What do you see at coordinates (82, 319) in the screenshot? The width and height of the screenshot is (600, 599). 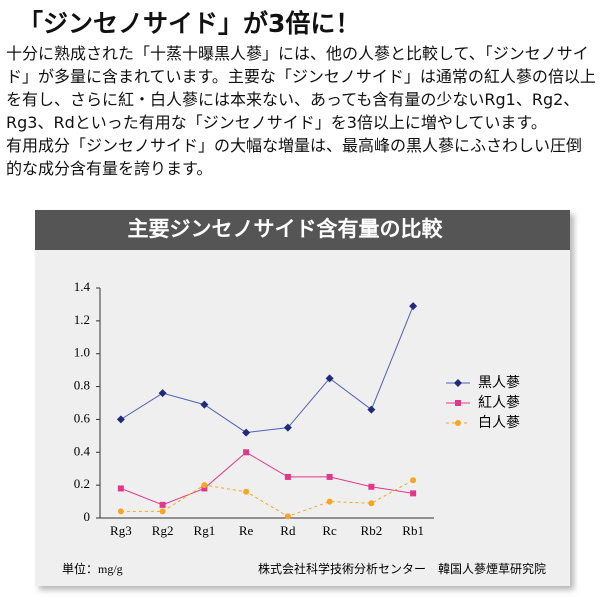 I see `y-tick-label: 1.2` at bounding box center [82, 319].